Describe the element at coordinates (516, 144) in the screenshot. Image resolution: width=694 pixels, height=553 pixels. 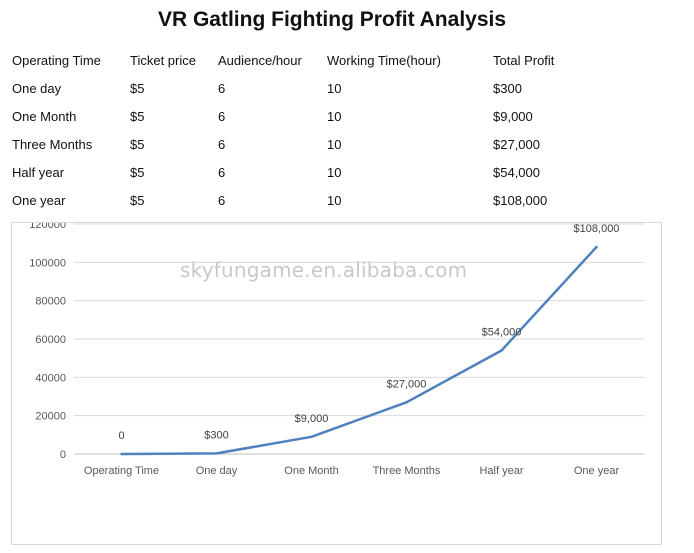
I see `cell-total-profit: $27,000` at that location.